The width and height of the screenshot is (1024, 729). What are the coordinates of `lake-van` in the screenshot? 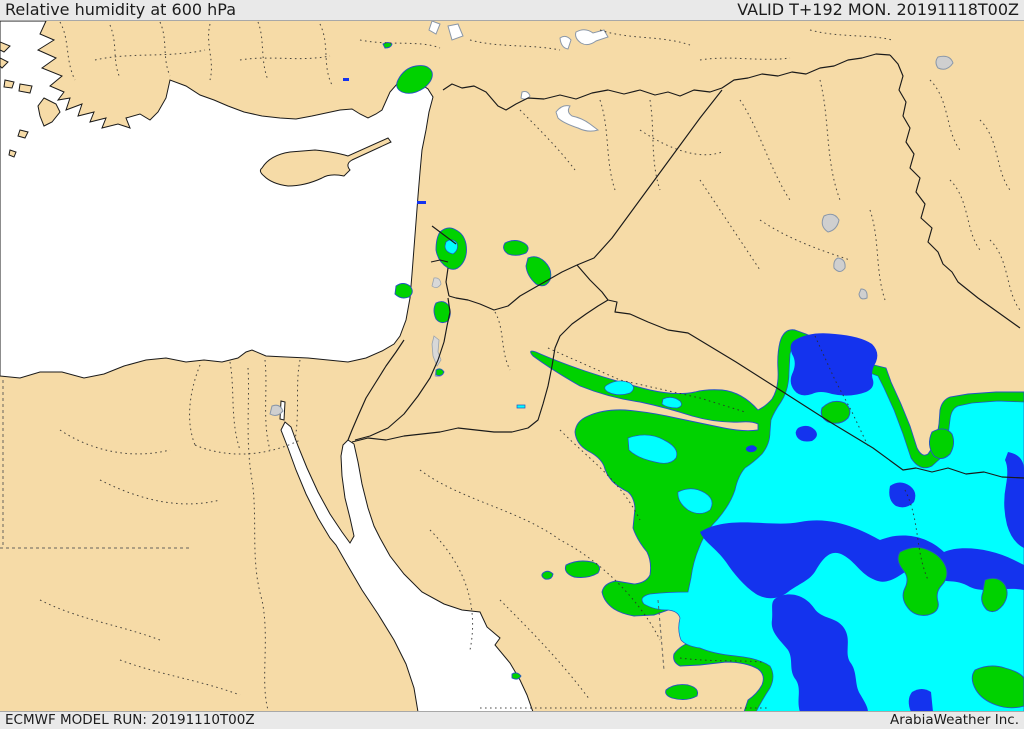 It's located at (577, 118).